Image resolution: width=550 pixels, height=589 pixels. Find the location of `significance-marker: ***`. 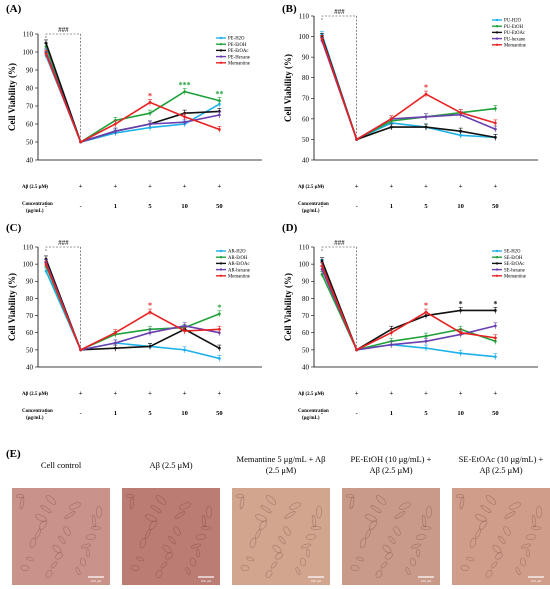

significance-marker: *** is located at coordinates (185, 85).